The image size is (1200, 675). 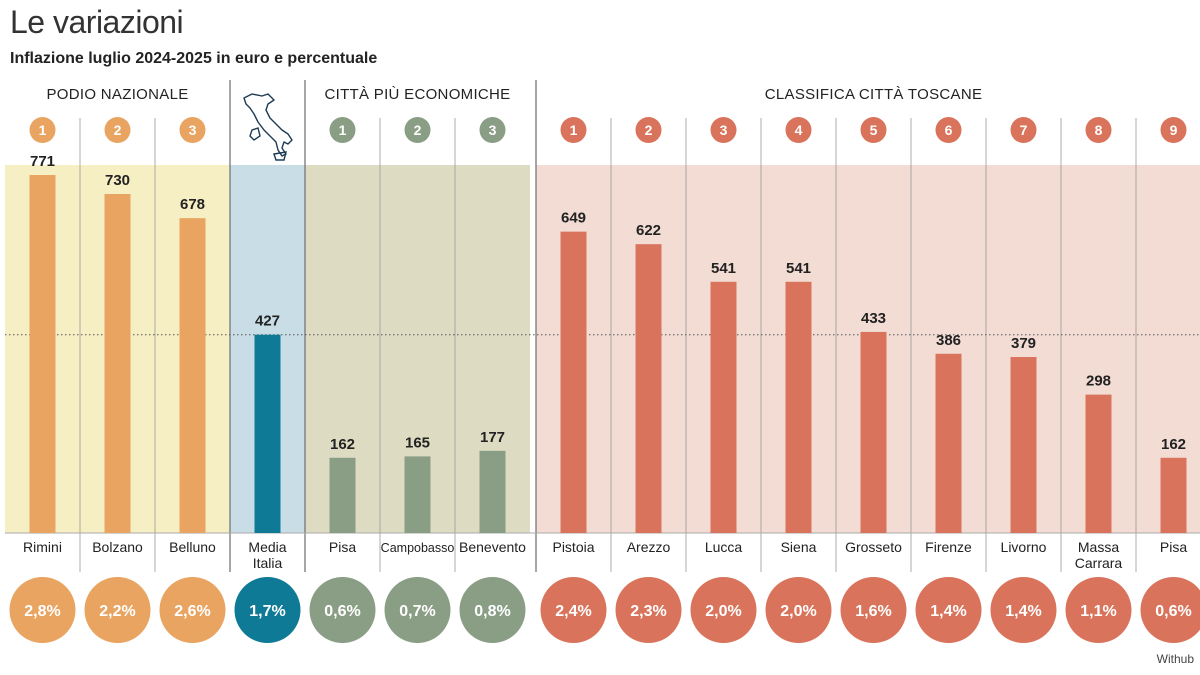 I want to click on rank-number: 5, so click(x=874, y=130).